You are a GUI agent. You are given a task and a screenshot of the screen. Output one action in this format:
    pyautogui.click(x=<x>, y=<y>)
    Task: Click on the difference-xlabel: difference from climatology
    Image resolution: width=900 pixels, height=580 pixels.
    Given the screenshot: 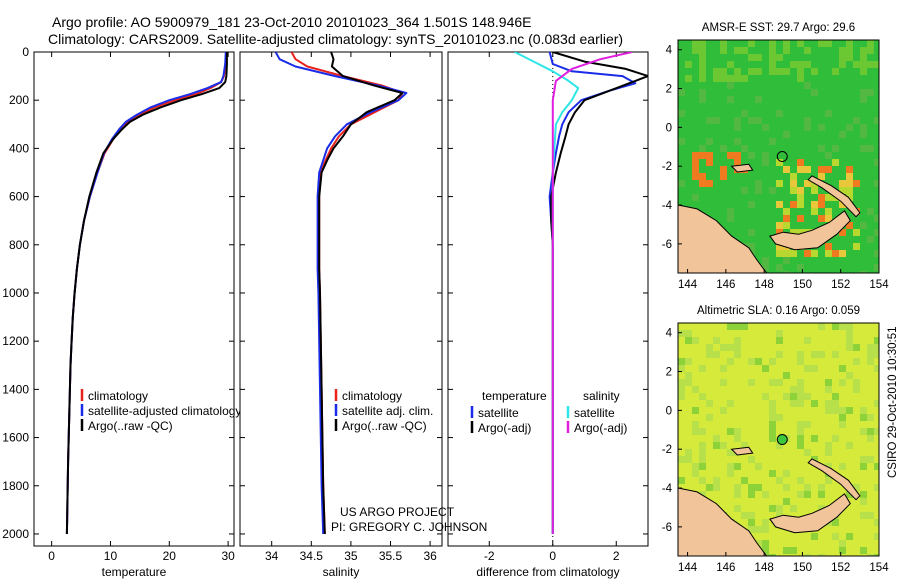 What is the action you would take?
    pyautogui.click(x=547, y=572)
    